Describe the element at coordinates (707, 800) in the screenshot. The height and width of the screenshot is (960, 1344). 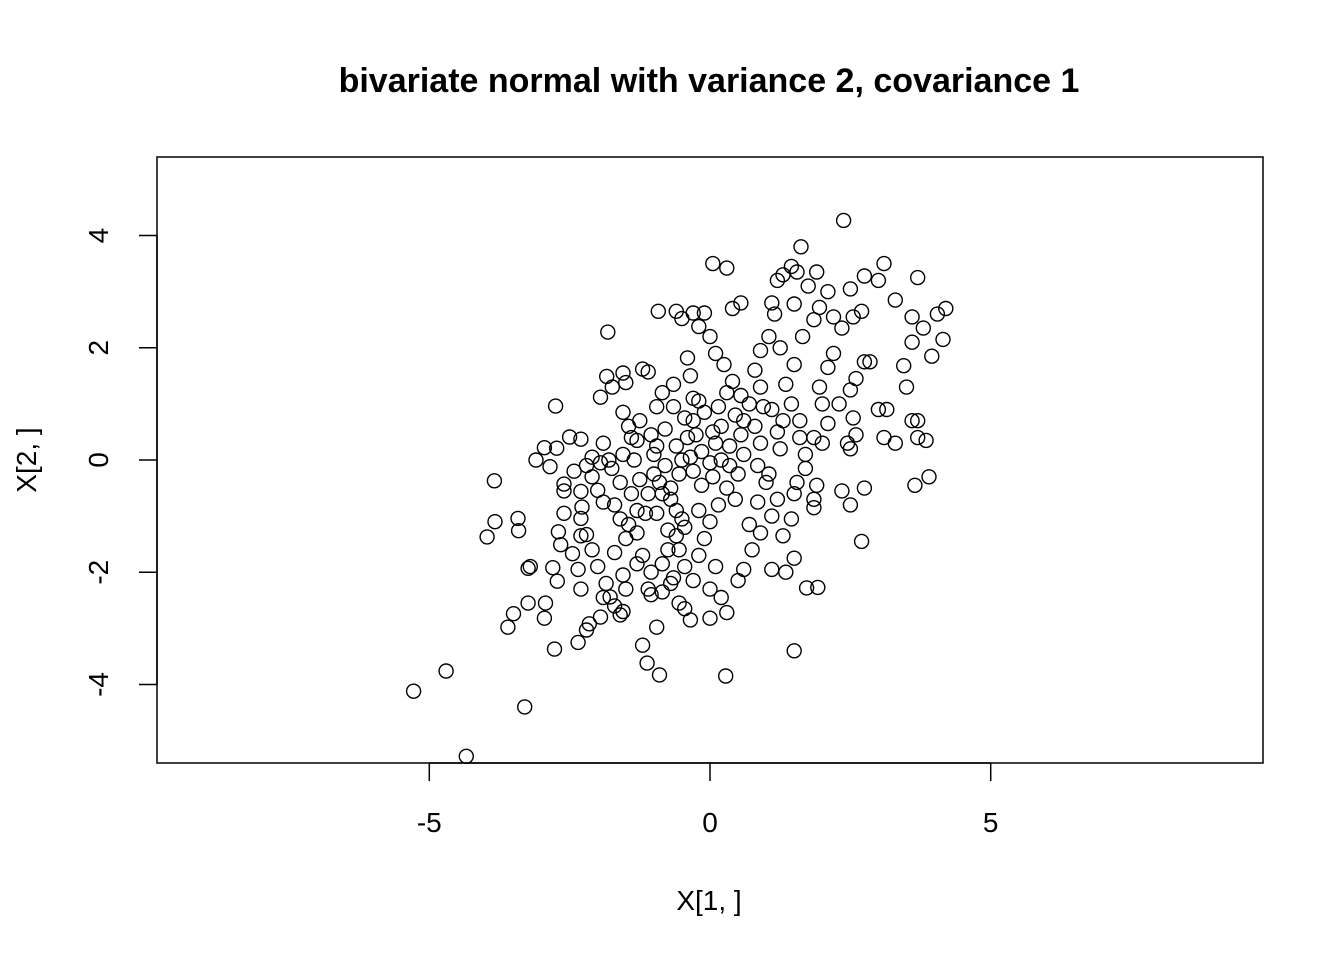
I see `x-axis: -5 0 5` at that location.